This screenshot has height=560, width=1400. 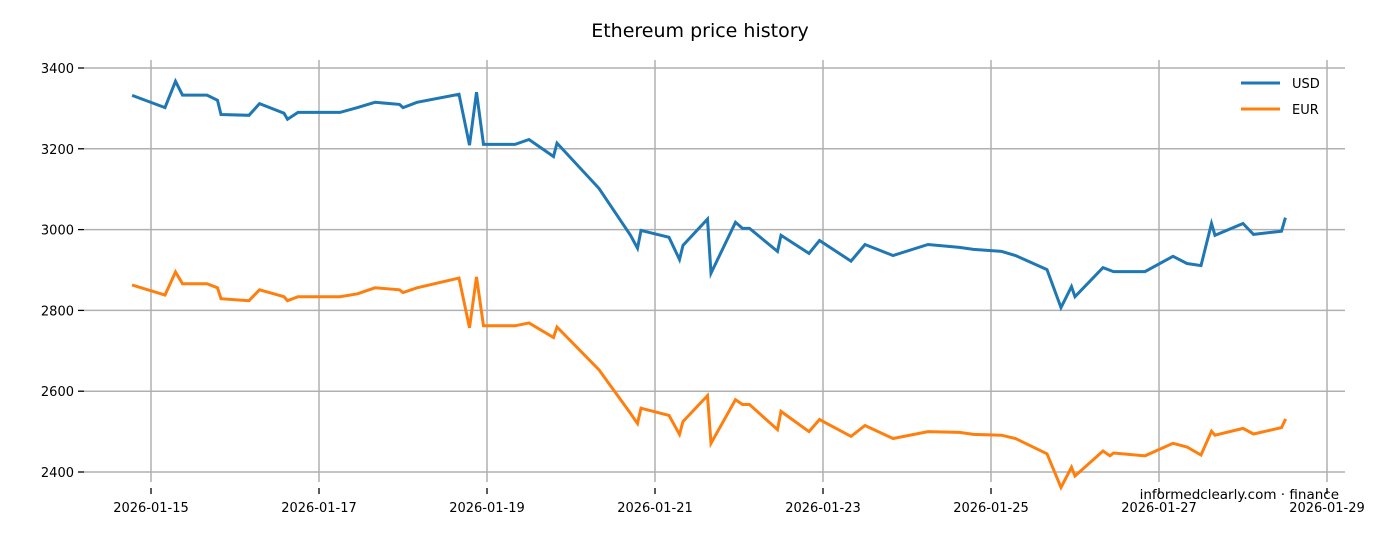 I want to click on y-tick-label: 3200, so click(x=57, y=150).